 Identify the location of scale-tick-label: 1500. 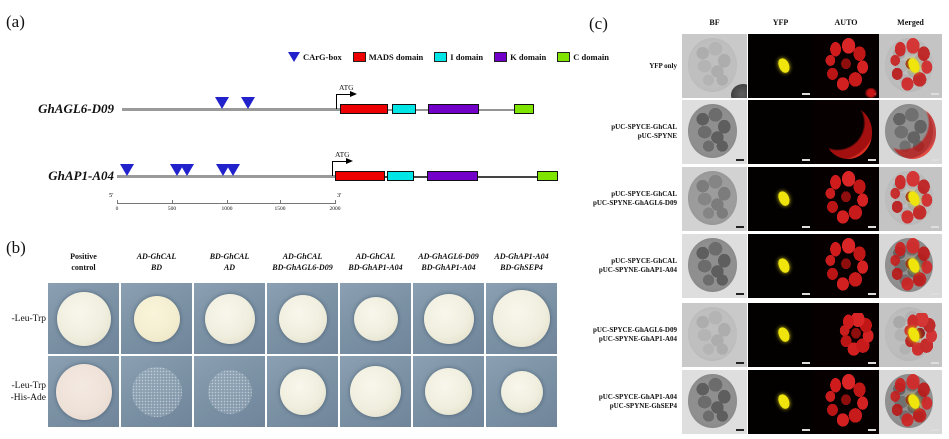
(280, 209).